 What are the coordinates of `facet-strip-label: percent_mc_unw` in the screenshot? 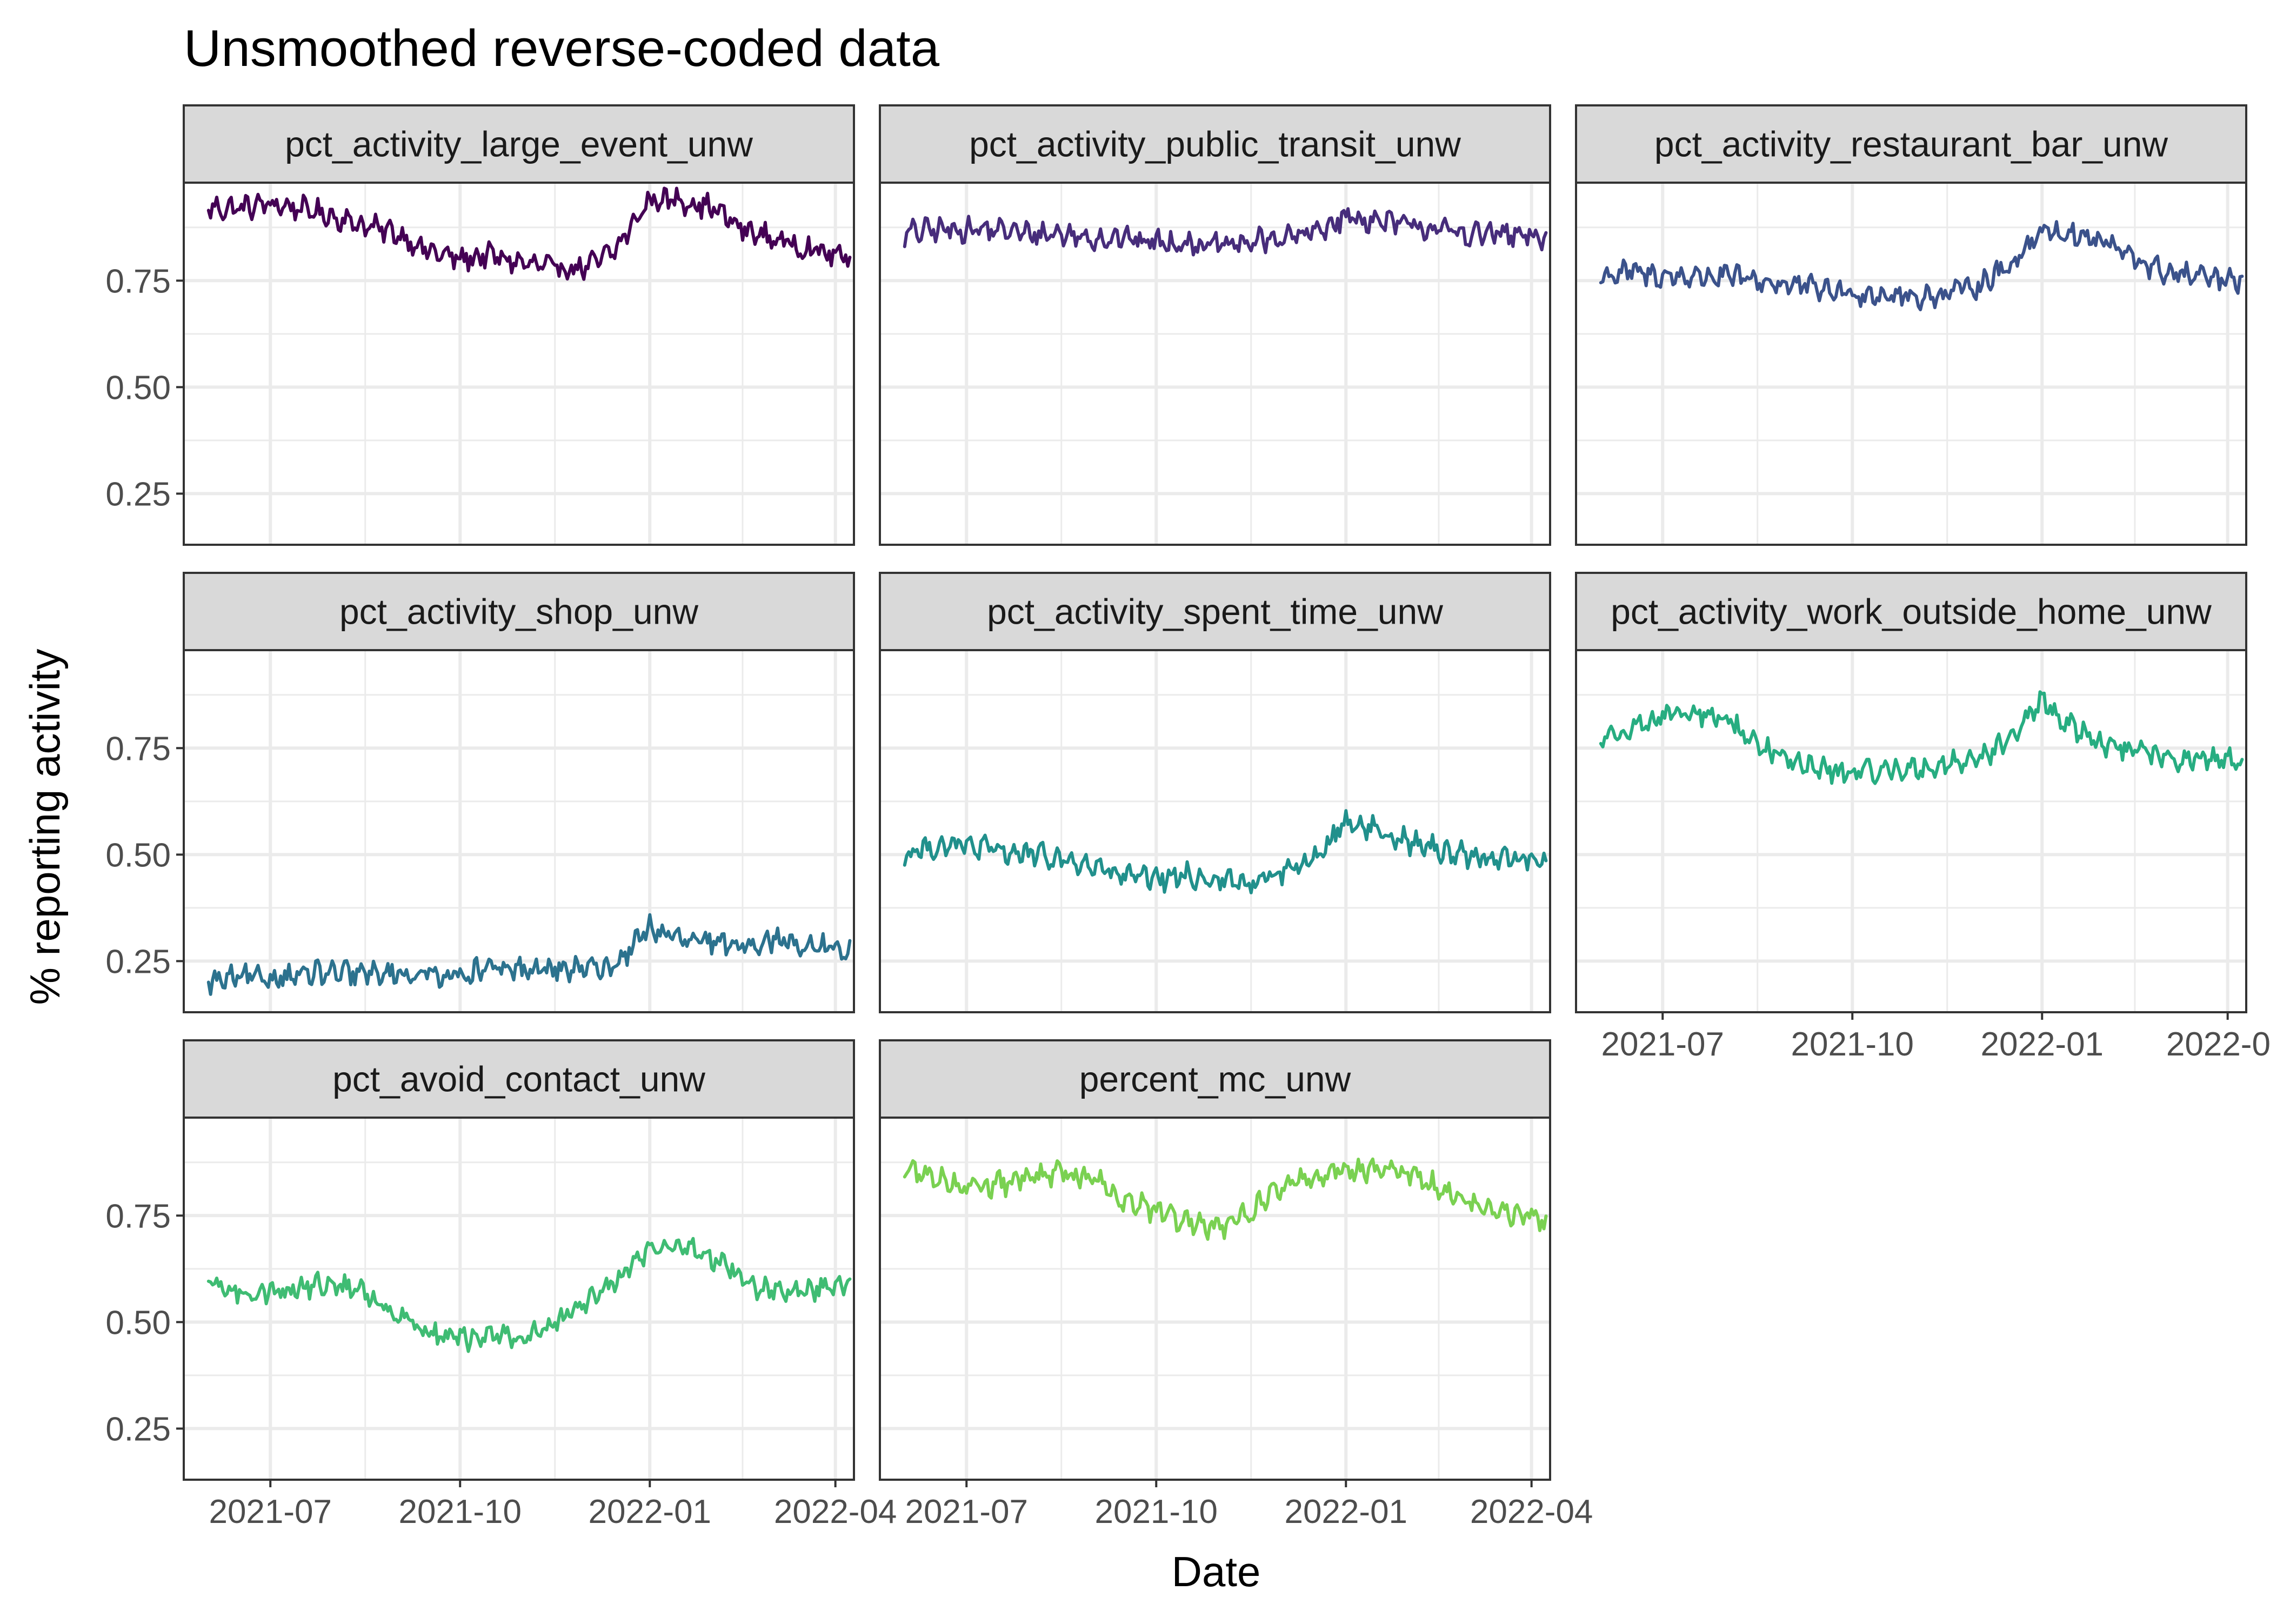 It's located at (1215, 1079).